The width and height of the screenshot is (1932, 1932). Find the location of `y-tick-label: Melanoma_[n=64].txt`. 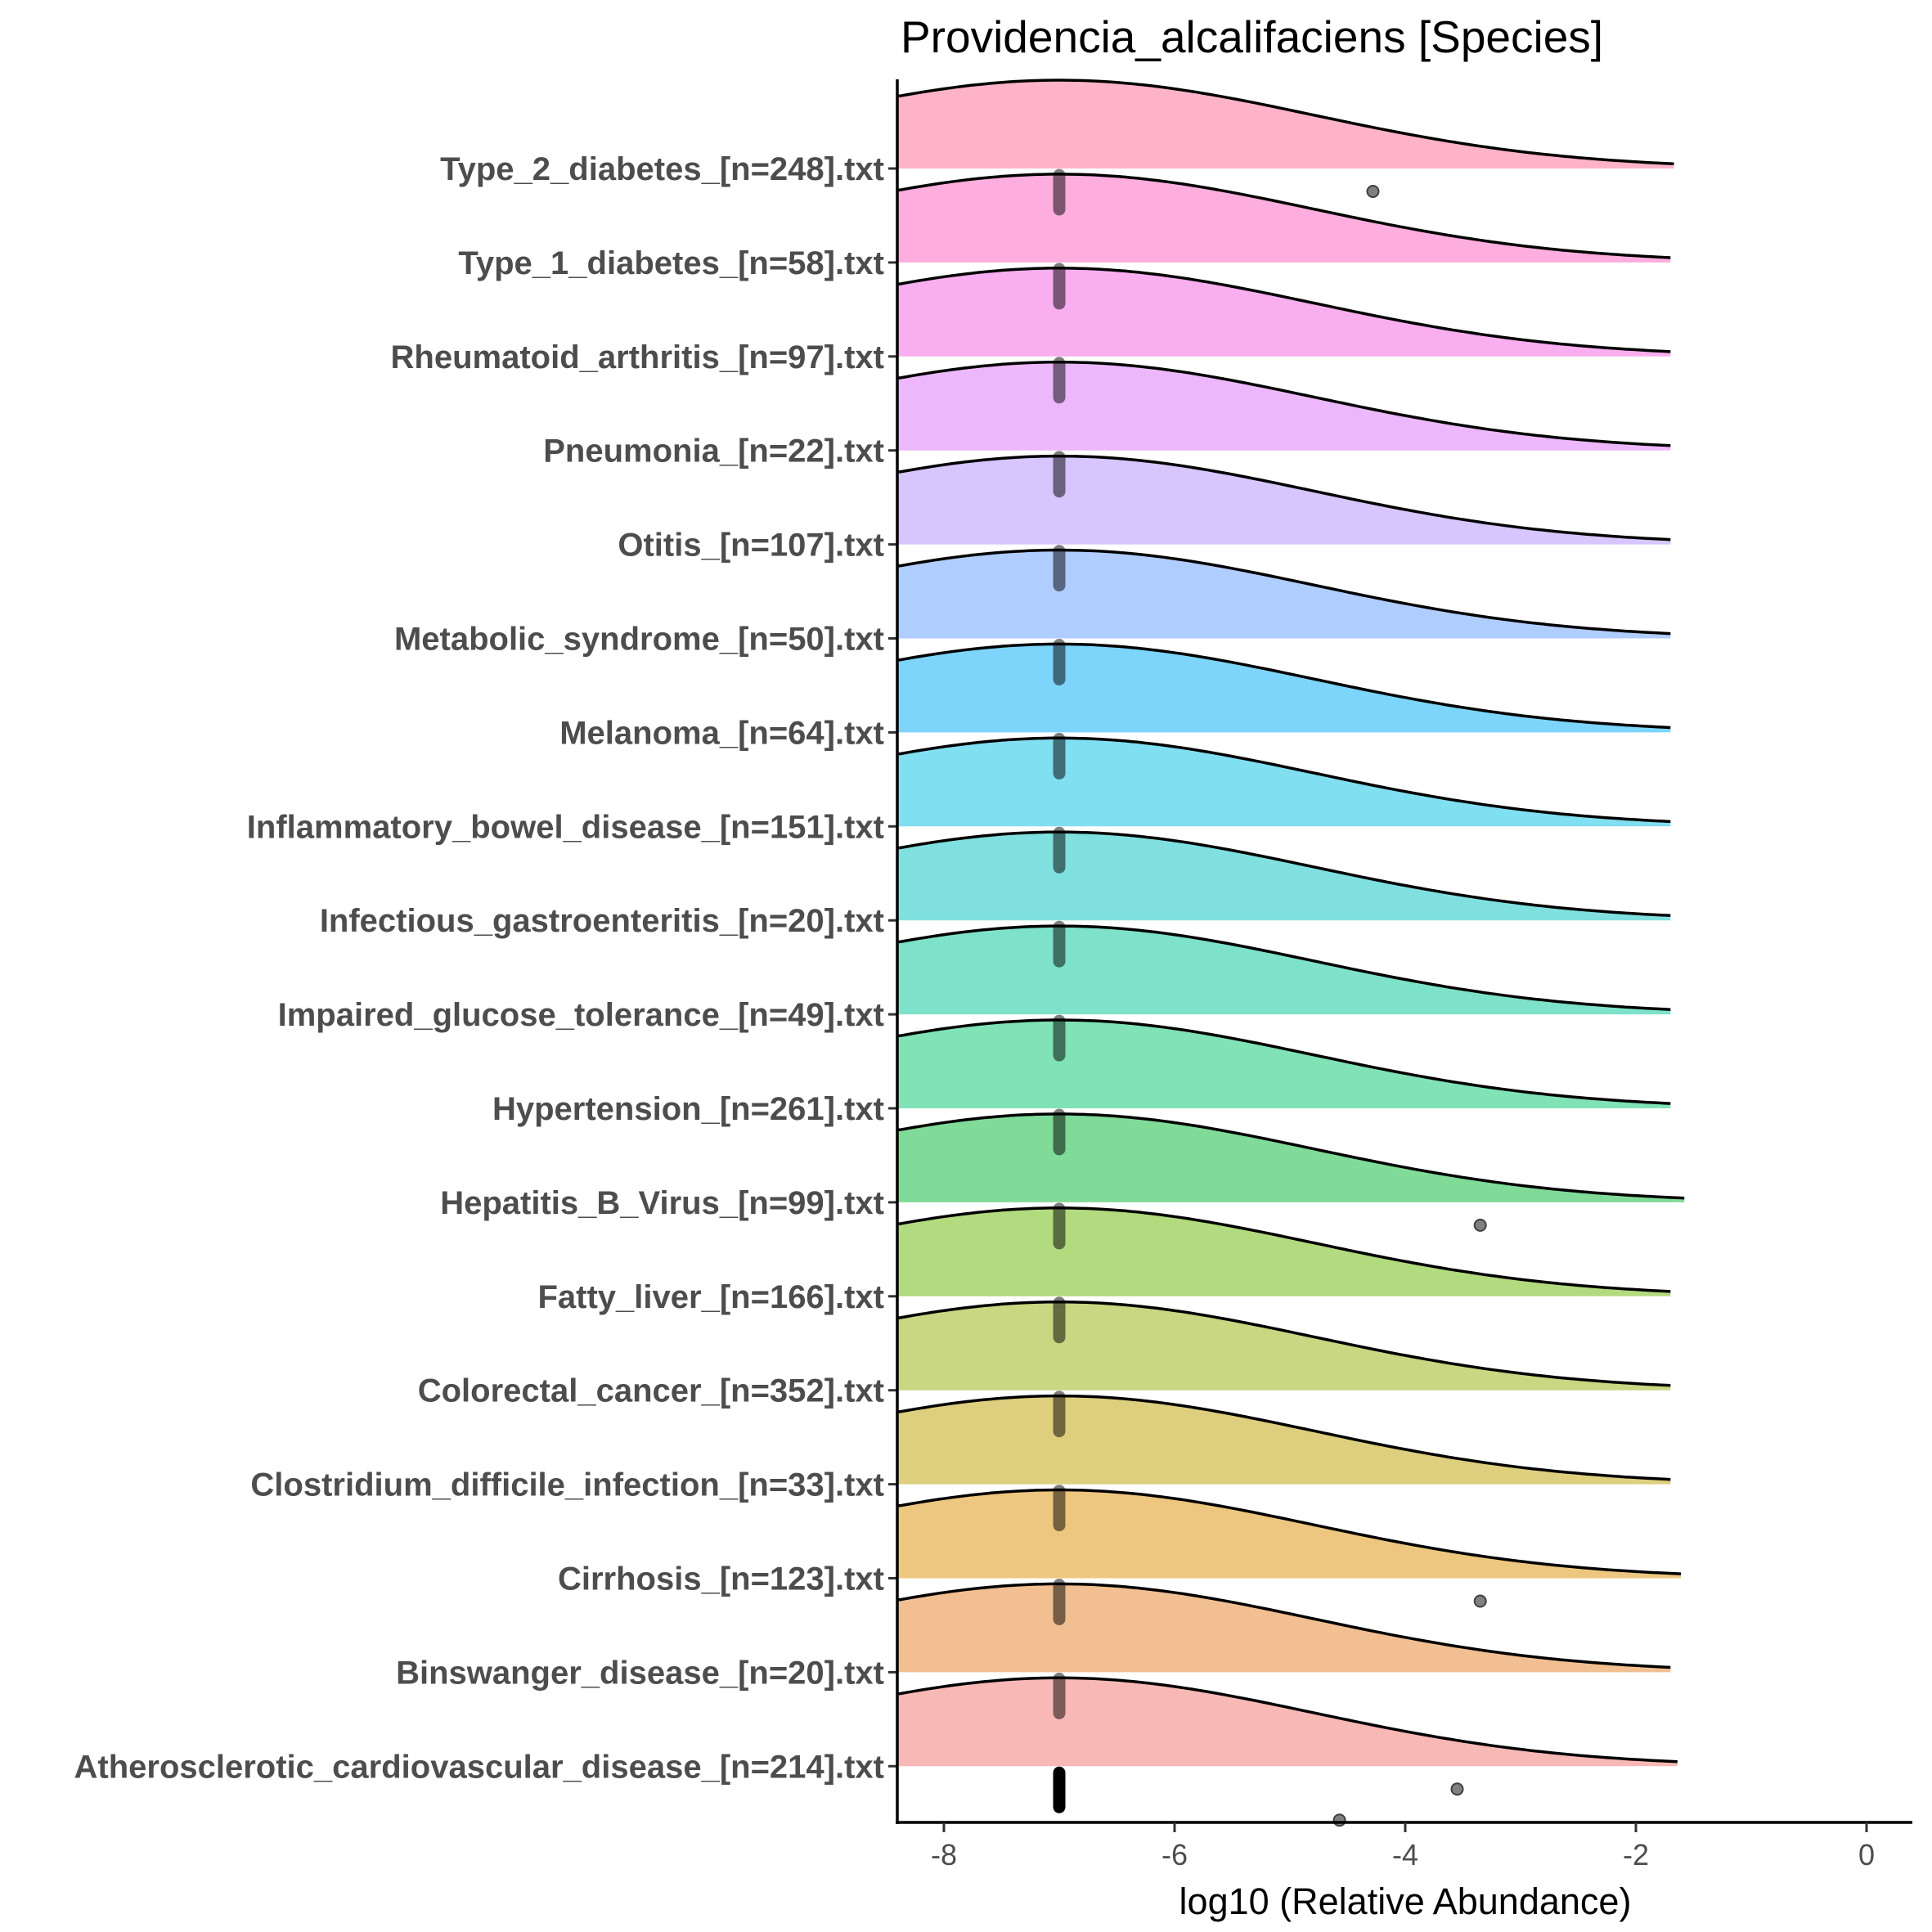

y-tick-label: Melanoma_[n=64].txt is located at coordinates (722, 733).